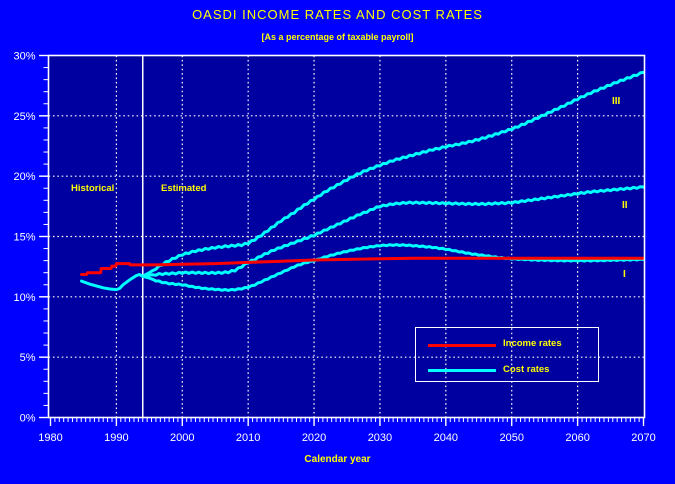 Image resolution: width=675 pixels, height=484 pixels. What do you see at coordinates (507, 354) in the screenshot?
I see `legend-box: Income rates Cost rates` at bounding box center [507, 354].